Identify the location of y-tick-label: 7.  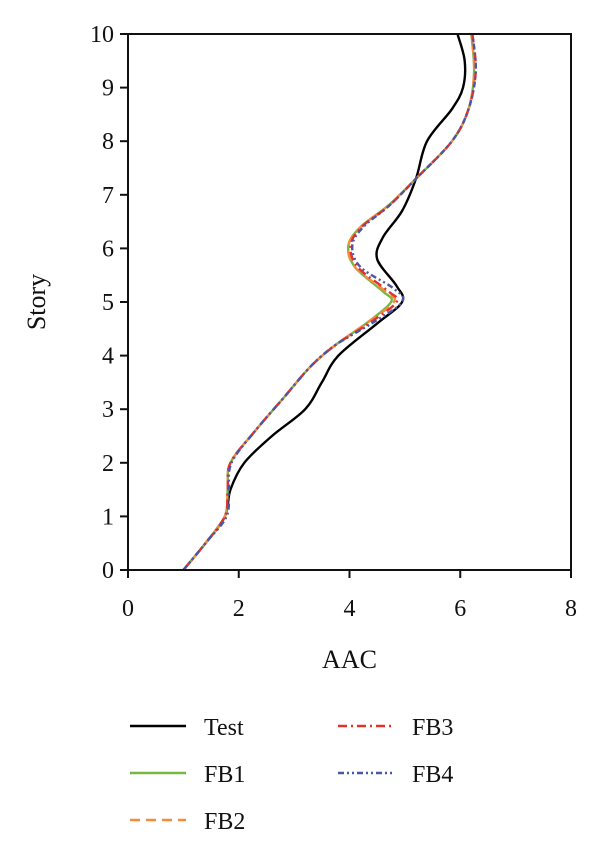
(108, 196).